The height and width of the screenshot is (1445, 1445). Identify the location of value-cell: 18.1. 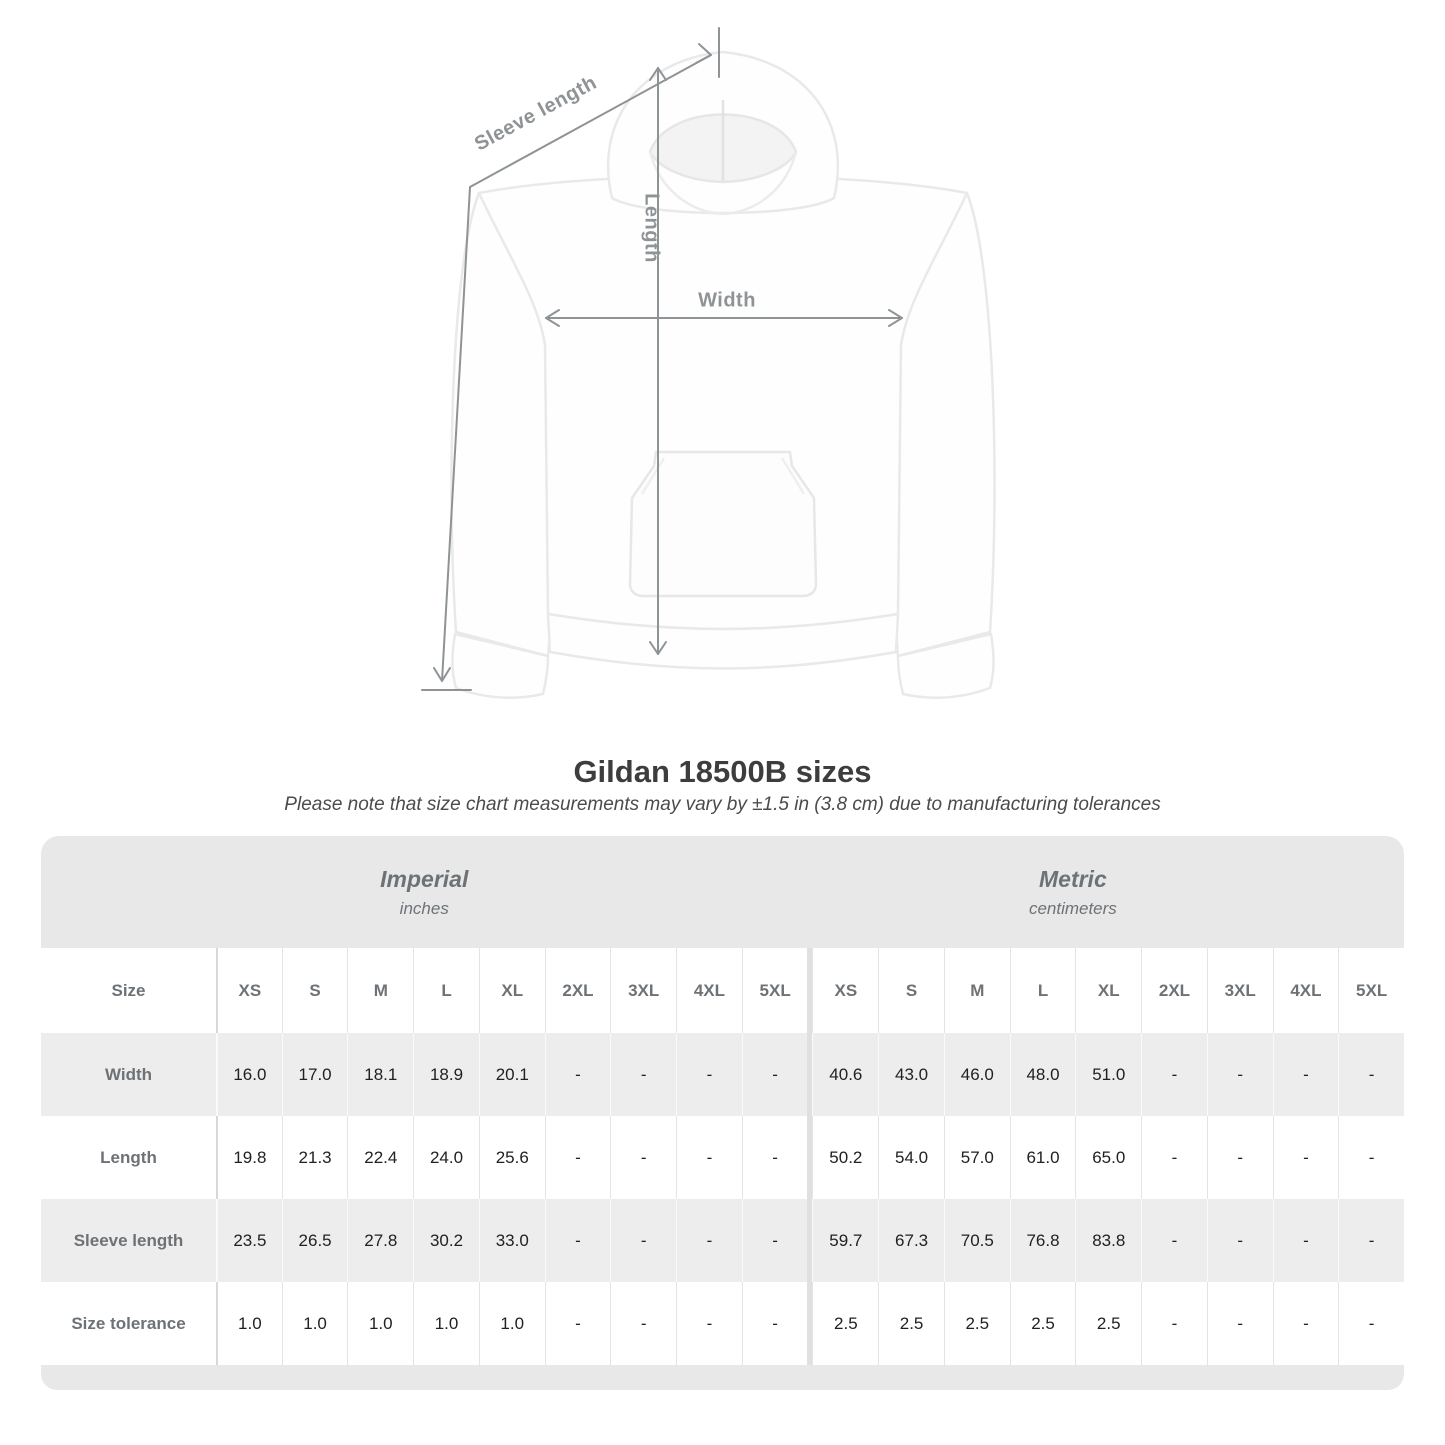
(380, 1074).